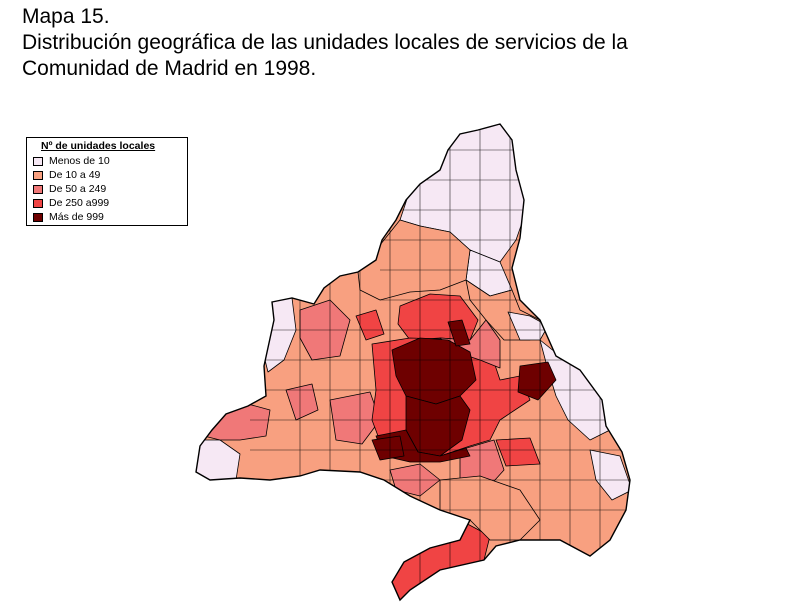  Describe the element at coordinates (75, 175) in the screenshot. I see `legend-label: De 10 a 49` at that location.